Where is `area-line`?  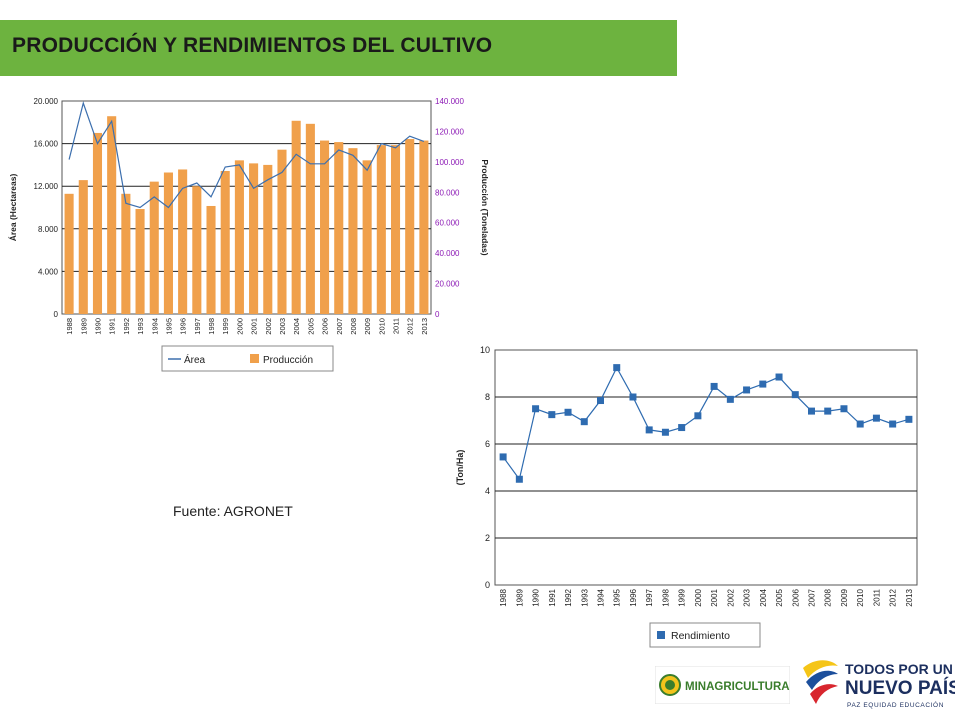
area-line is located at coordinates (246, 155).